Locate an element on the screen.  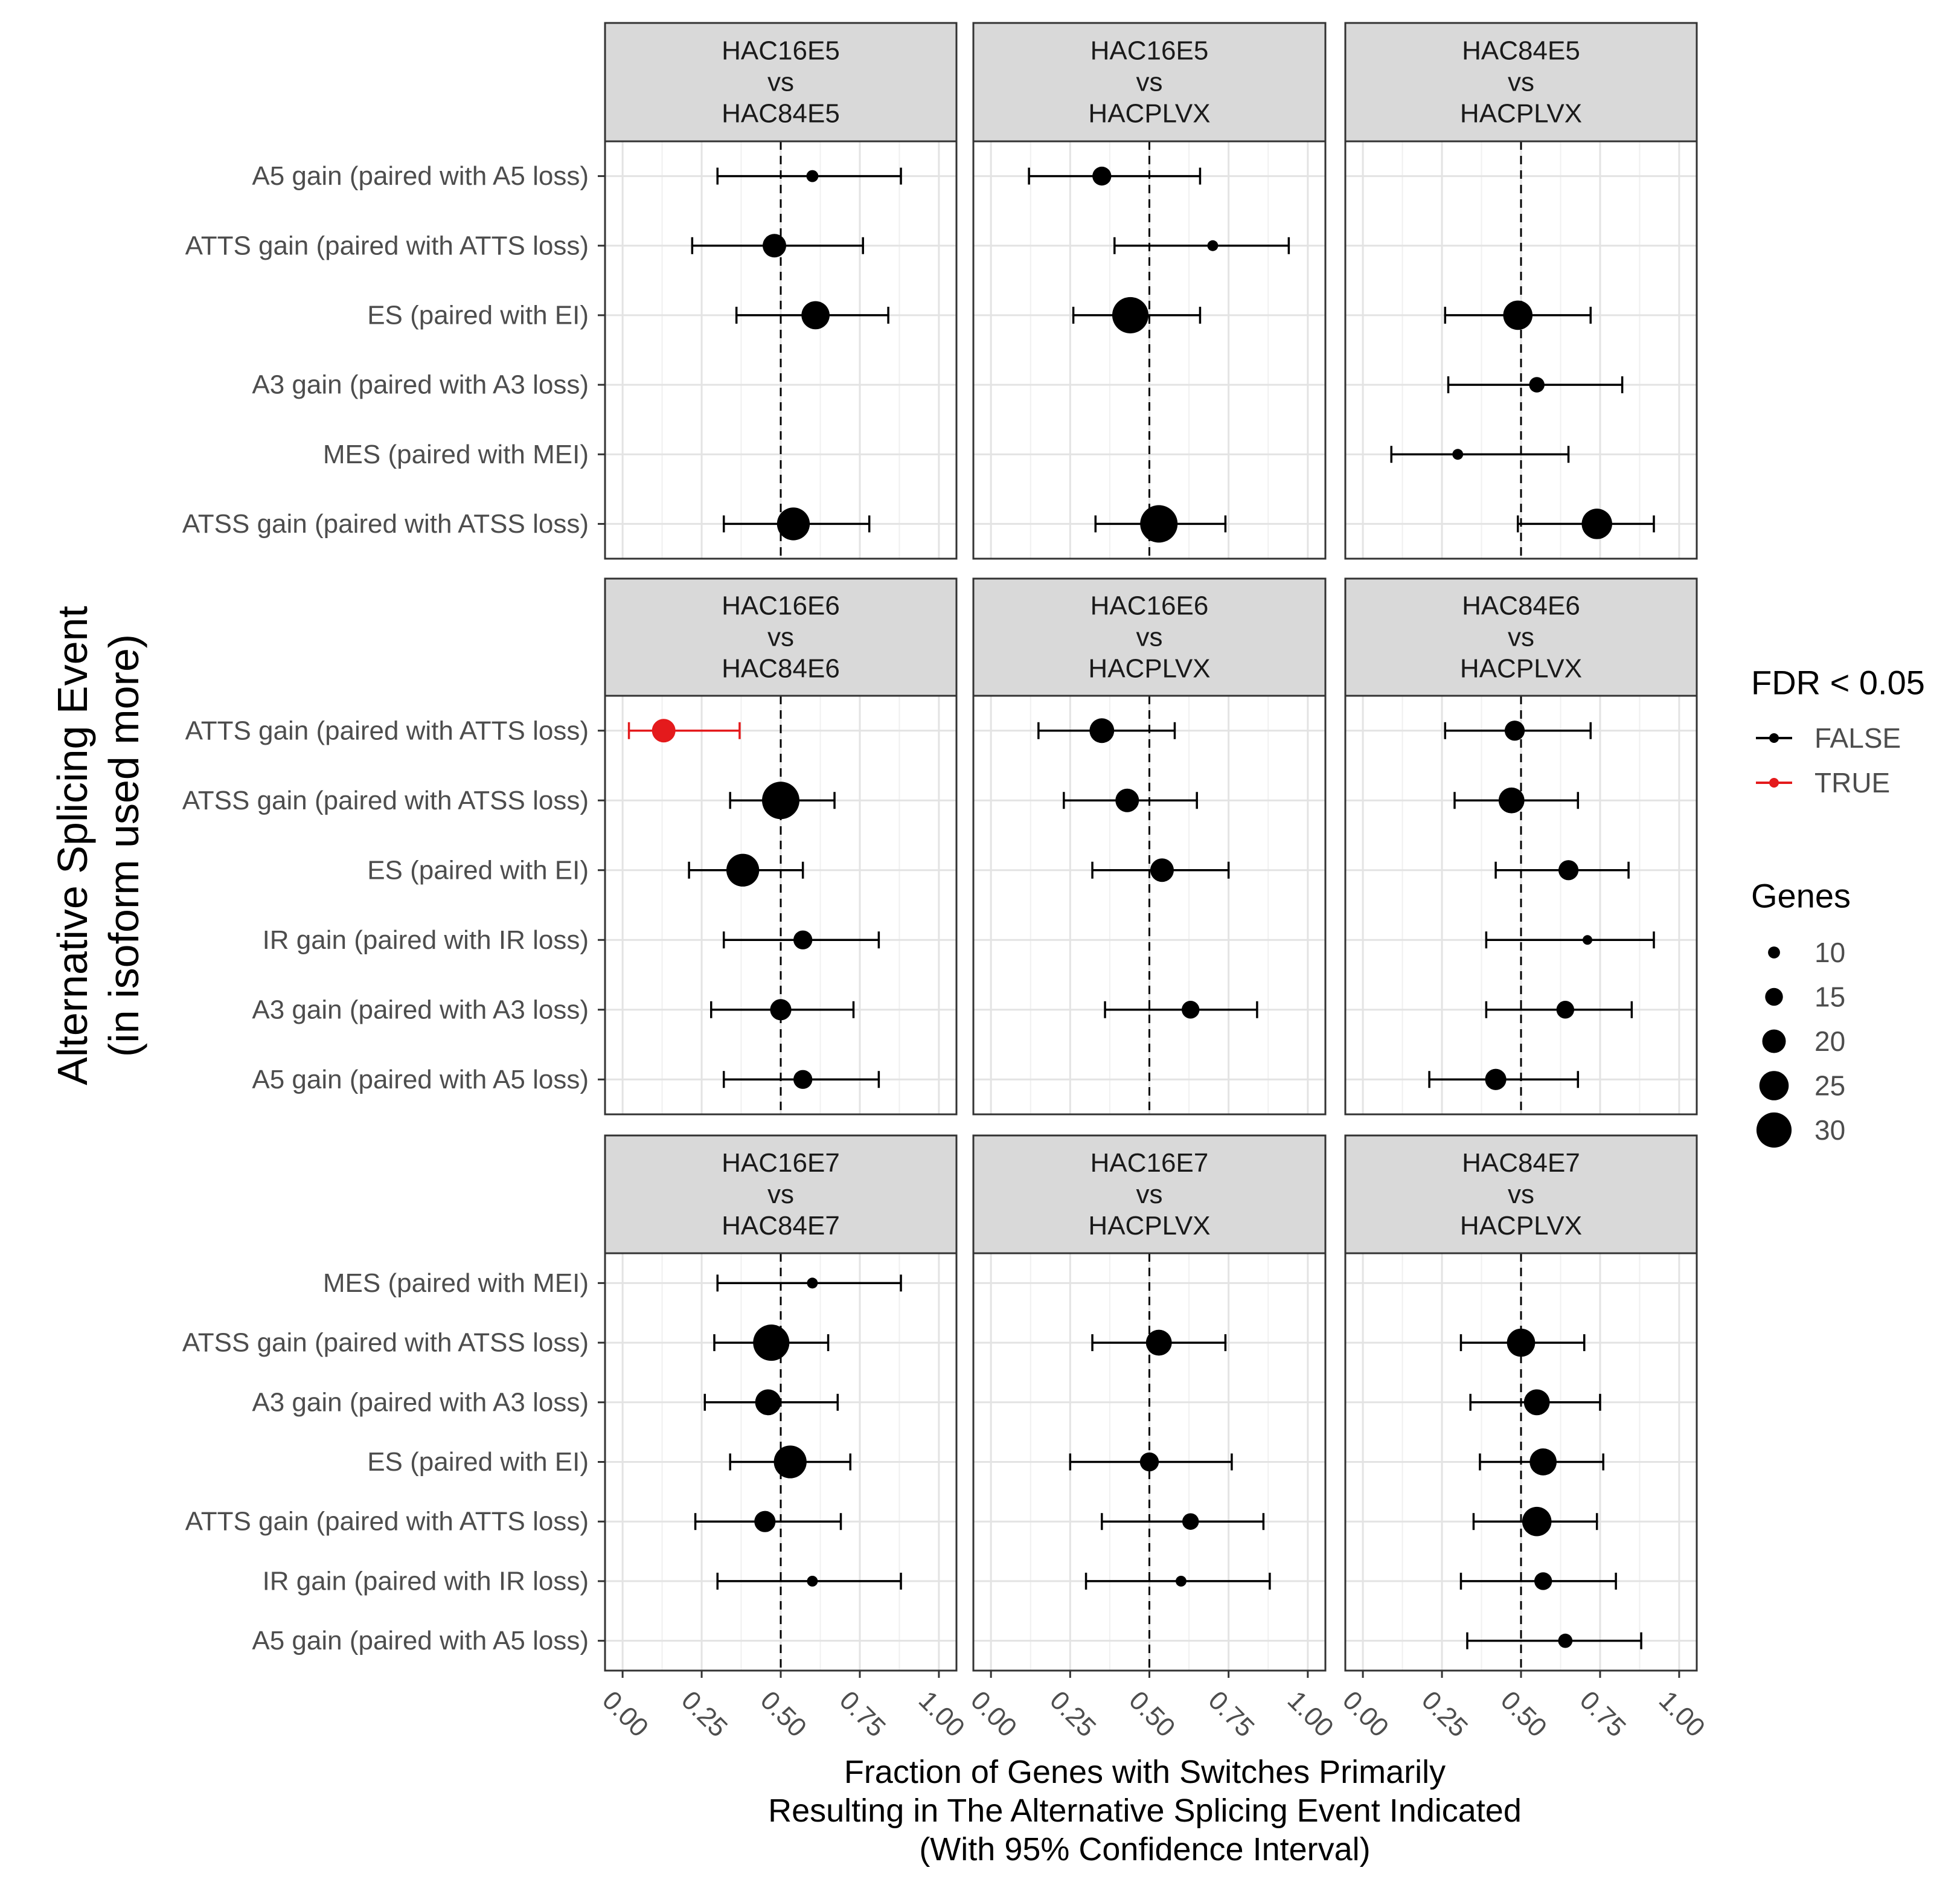
legend-label-fdr: TRUE is located at coordinates (1852, 782).